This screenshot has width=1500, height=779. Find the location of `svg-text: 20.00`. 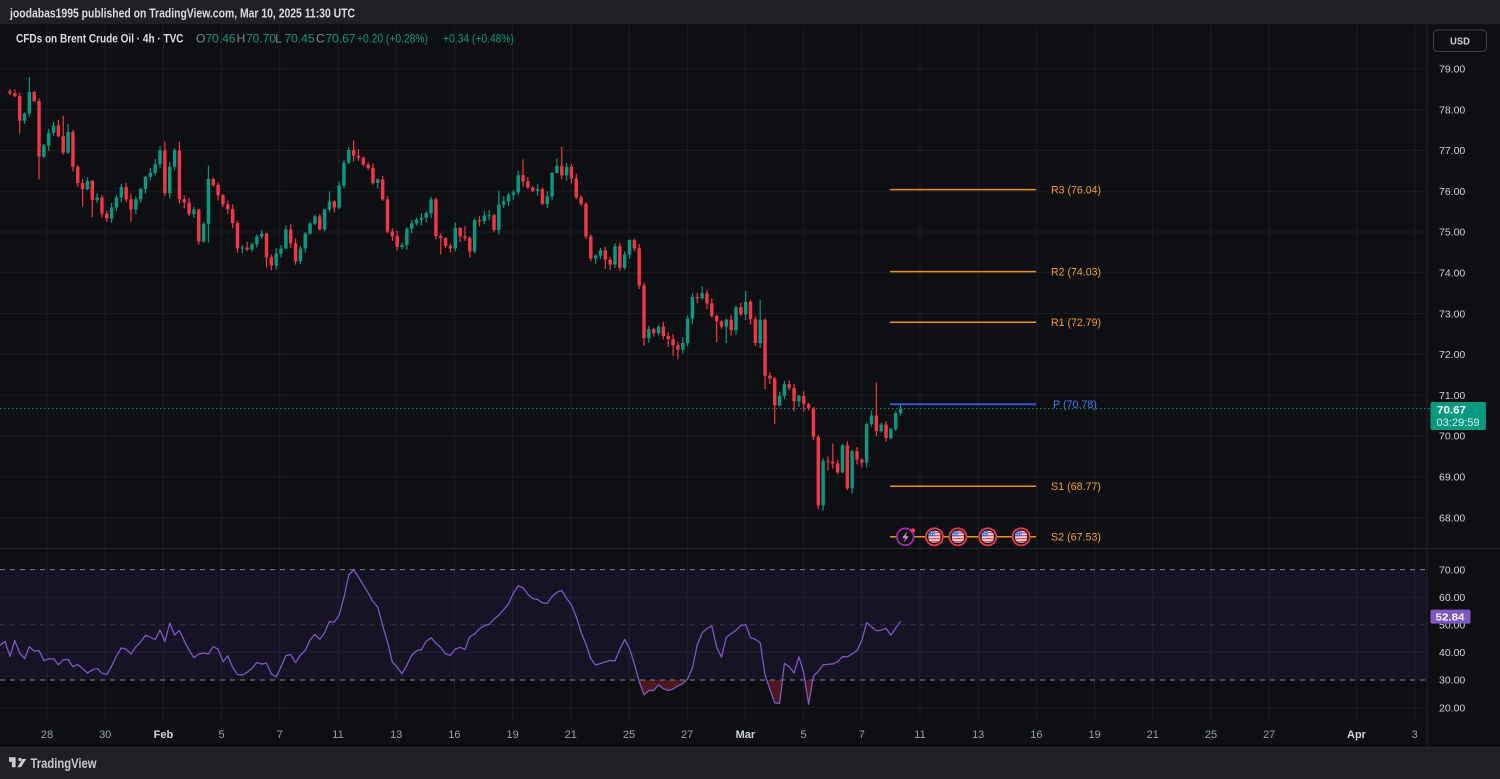

svg-text: 20.00 is located at coordinates (1452, 708).